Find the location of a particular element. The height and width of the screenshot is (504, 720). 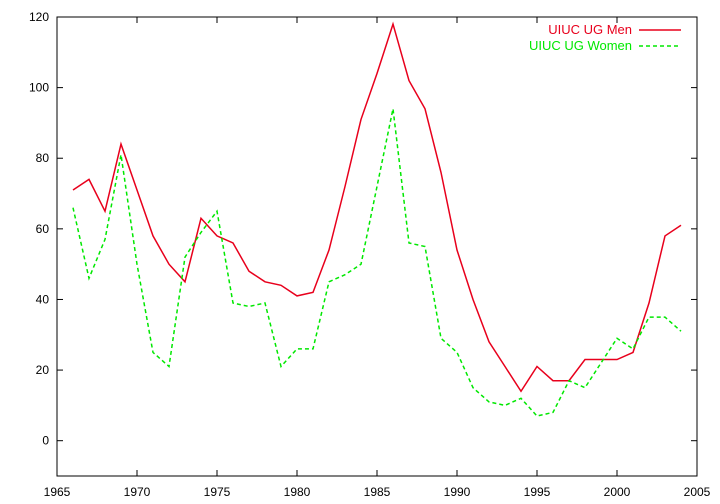

y-tick-label: 20 is located at coordinates (43, 370).